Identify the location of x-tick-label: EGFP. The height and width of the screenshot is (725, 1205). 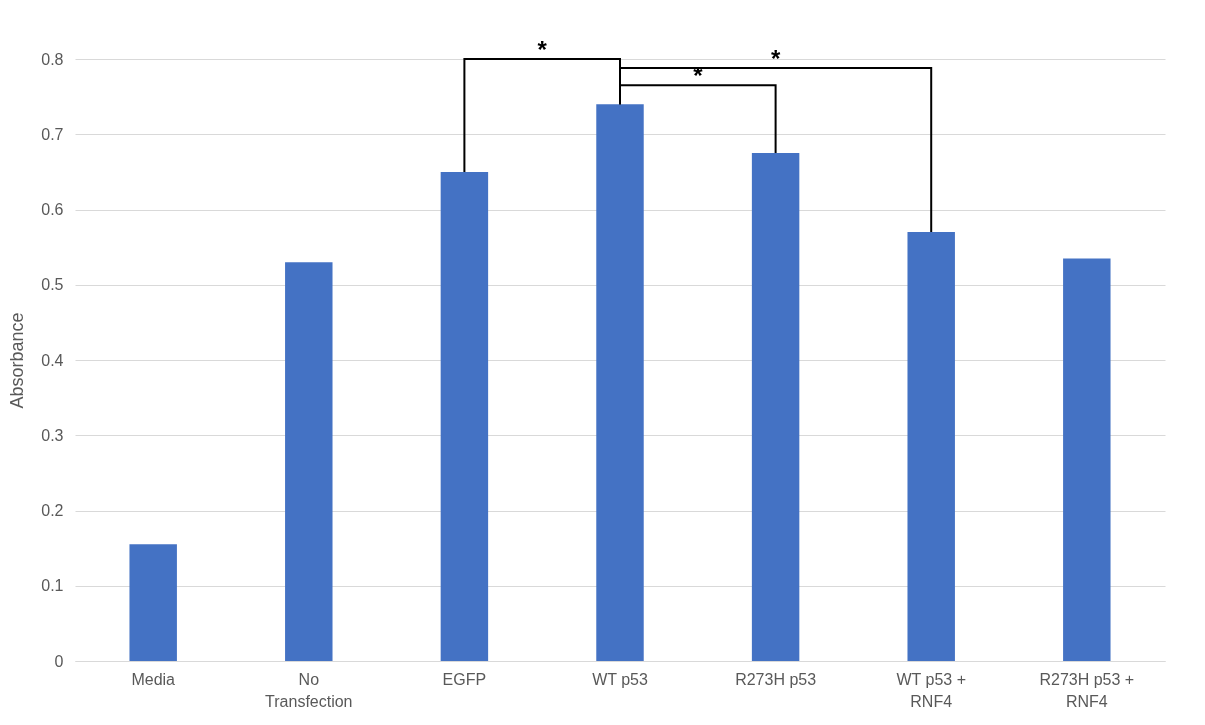
(464, 679).